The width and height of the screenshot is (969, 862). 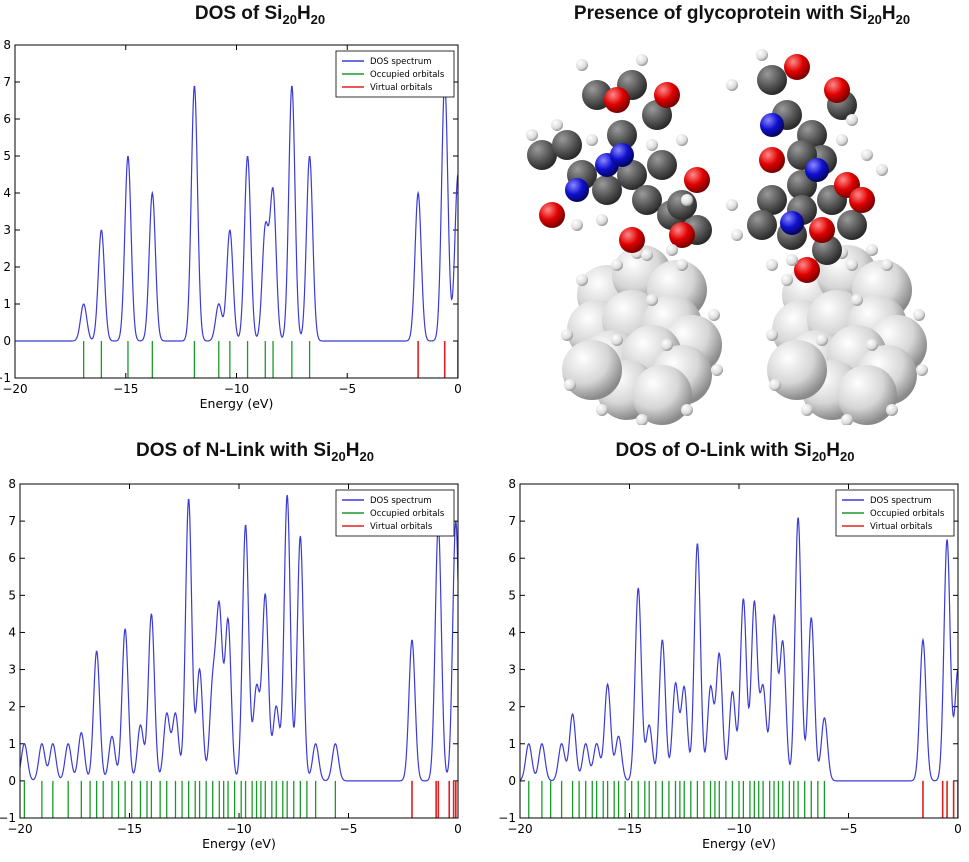 I want to click on y-tick-label: 0, so click(x=7, y=341).